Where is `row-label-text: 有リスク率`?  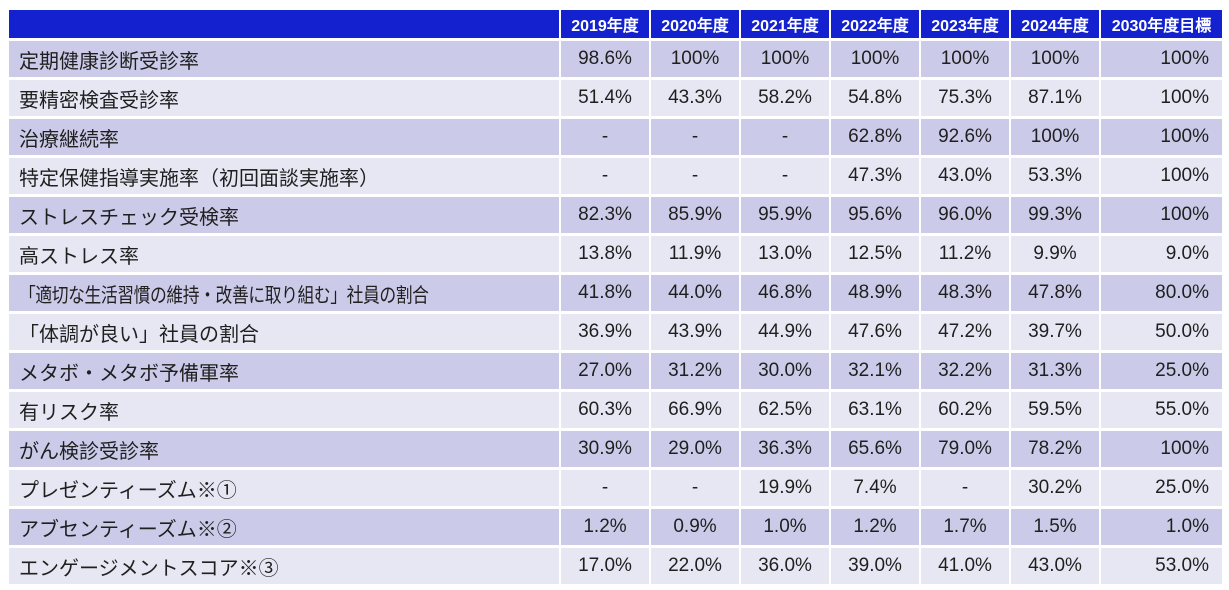 row-label-text: 有リスク率 is located at coordinates (69, 412).